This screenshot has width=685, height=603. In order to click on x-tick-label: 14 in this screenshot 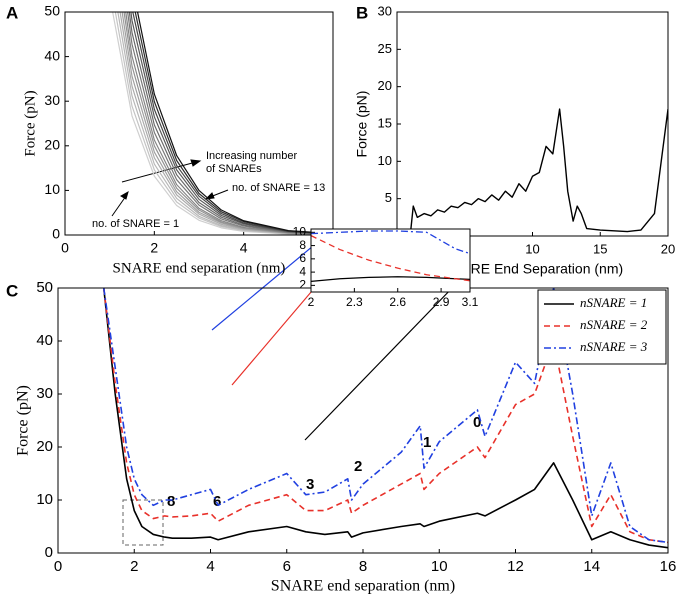, I will do `click(591, 566)`.